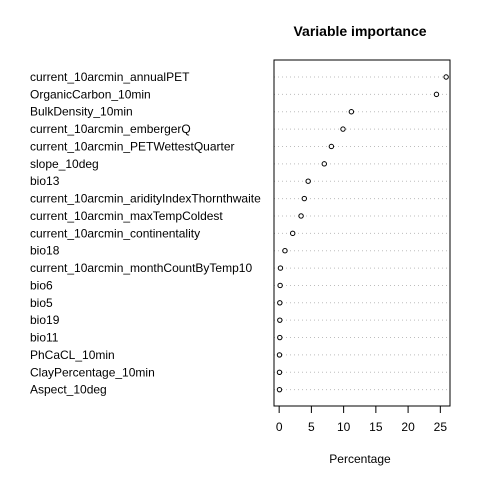  I want to click on x-axis-title: Percentage, so click(360, 459).